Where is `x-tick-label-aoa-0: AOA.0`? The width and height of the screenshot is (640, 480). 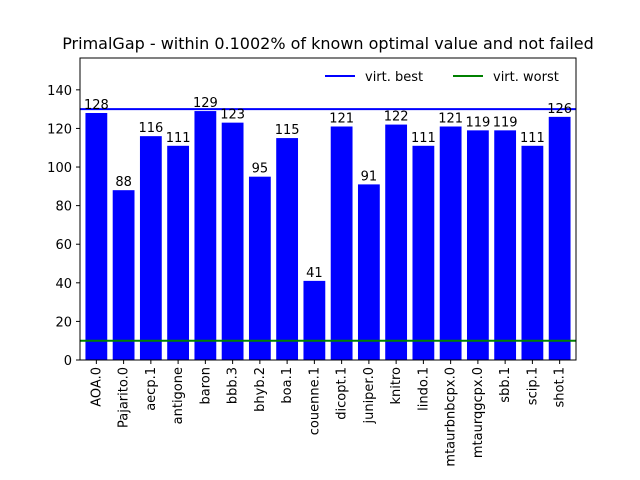
x-tick-label-aoa-0: AOA.0 is located at coordinates (96, 387).